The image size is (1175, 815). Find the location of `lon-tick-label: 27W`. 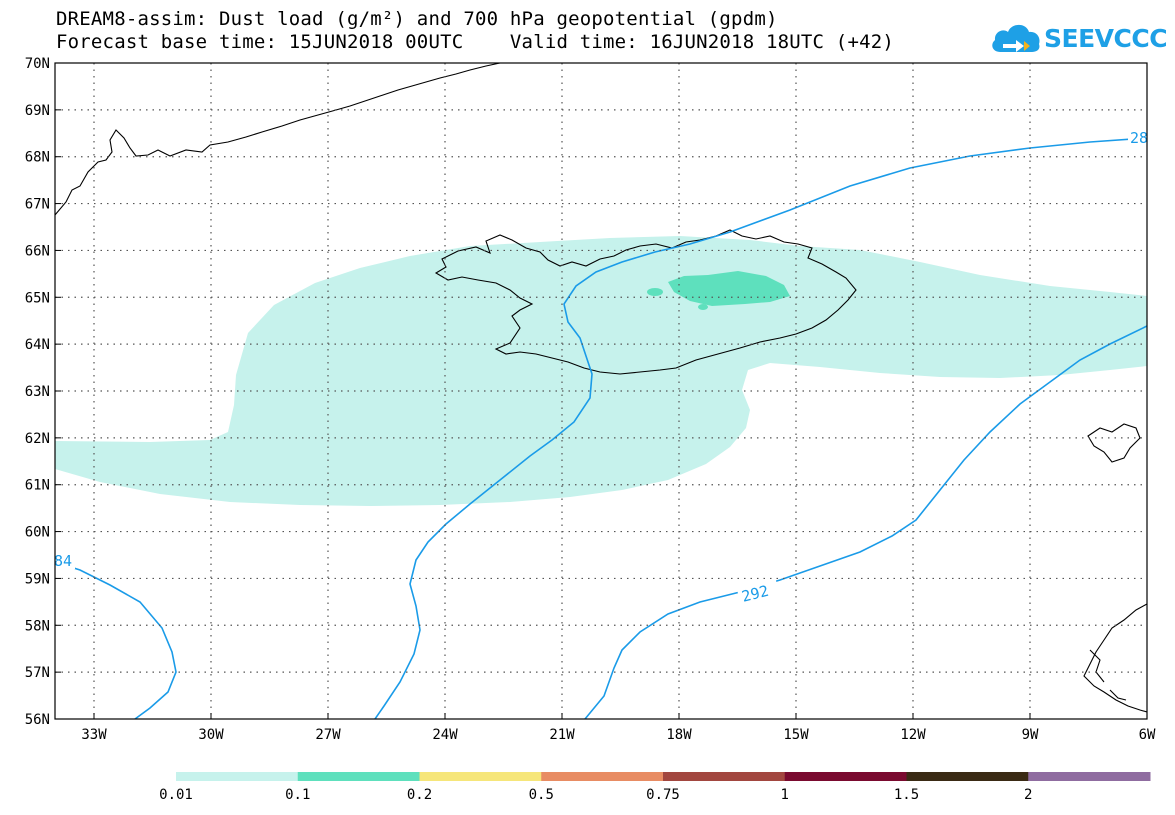

lon-tick-label: 27W is located at coordinates (328, 735).